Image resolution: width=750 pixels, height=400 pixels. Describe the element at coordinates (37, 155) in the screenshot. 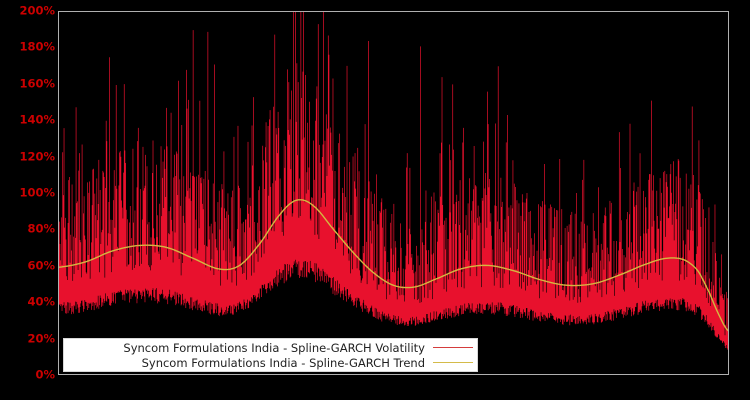

I see `y-axis-tick-label: 120%` at that location.